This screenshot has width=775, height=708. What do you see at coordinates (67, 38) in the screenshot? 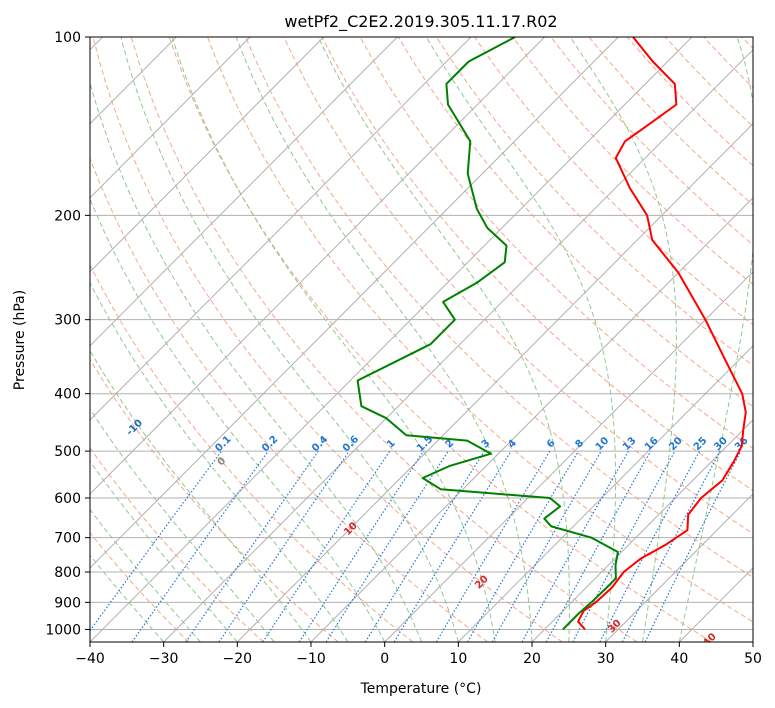
I see `y-tick-label: 100` at bounding box center [67, 38].